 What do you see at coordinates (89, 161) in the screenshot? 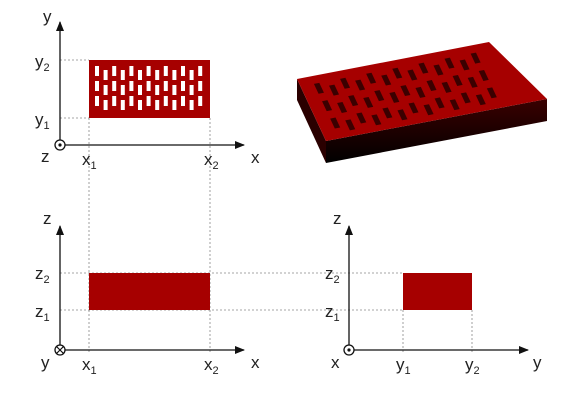
I see `top-tick-x1: x1` at bounding box center [89, 161].